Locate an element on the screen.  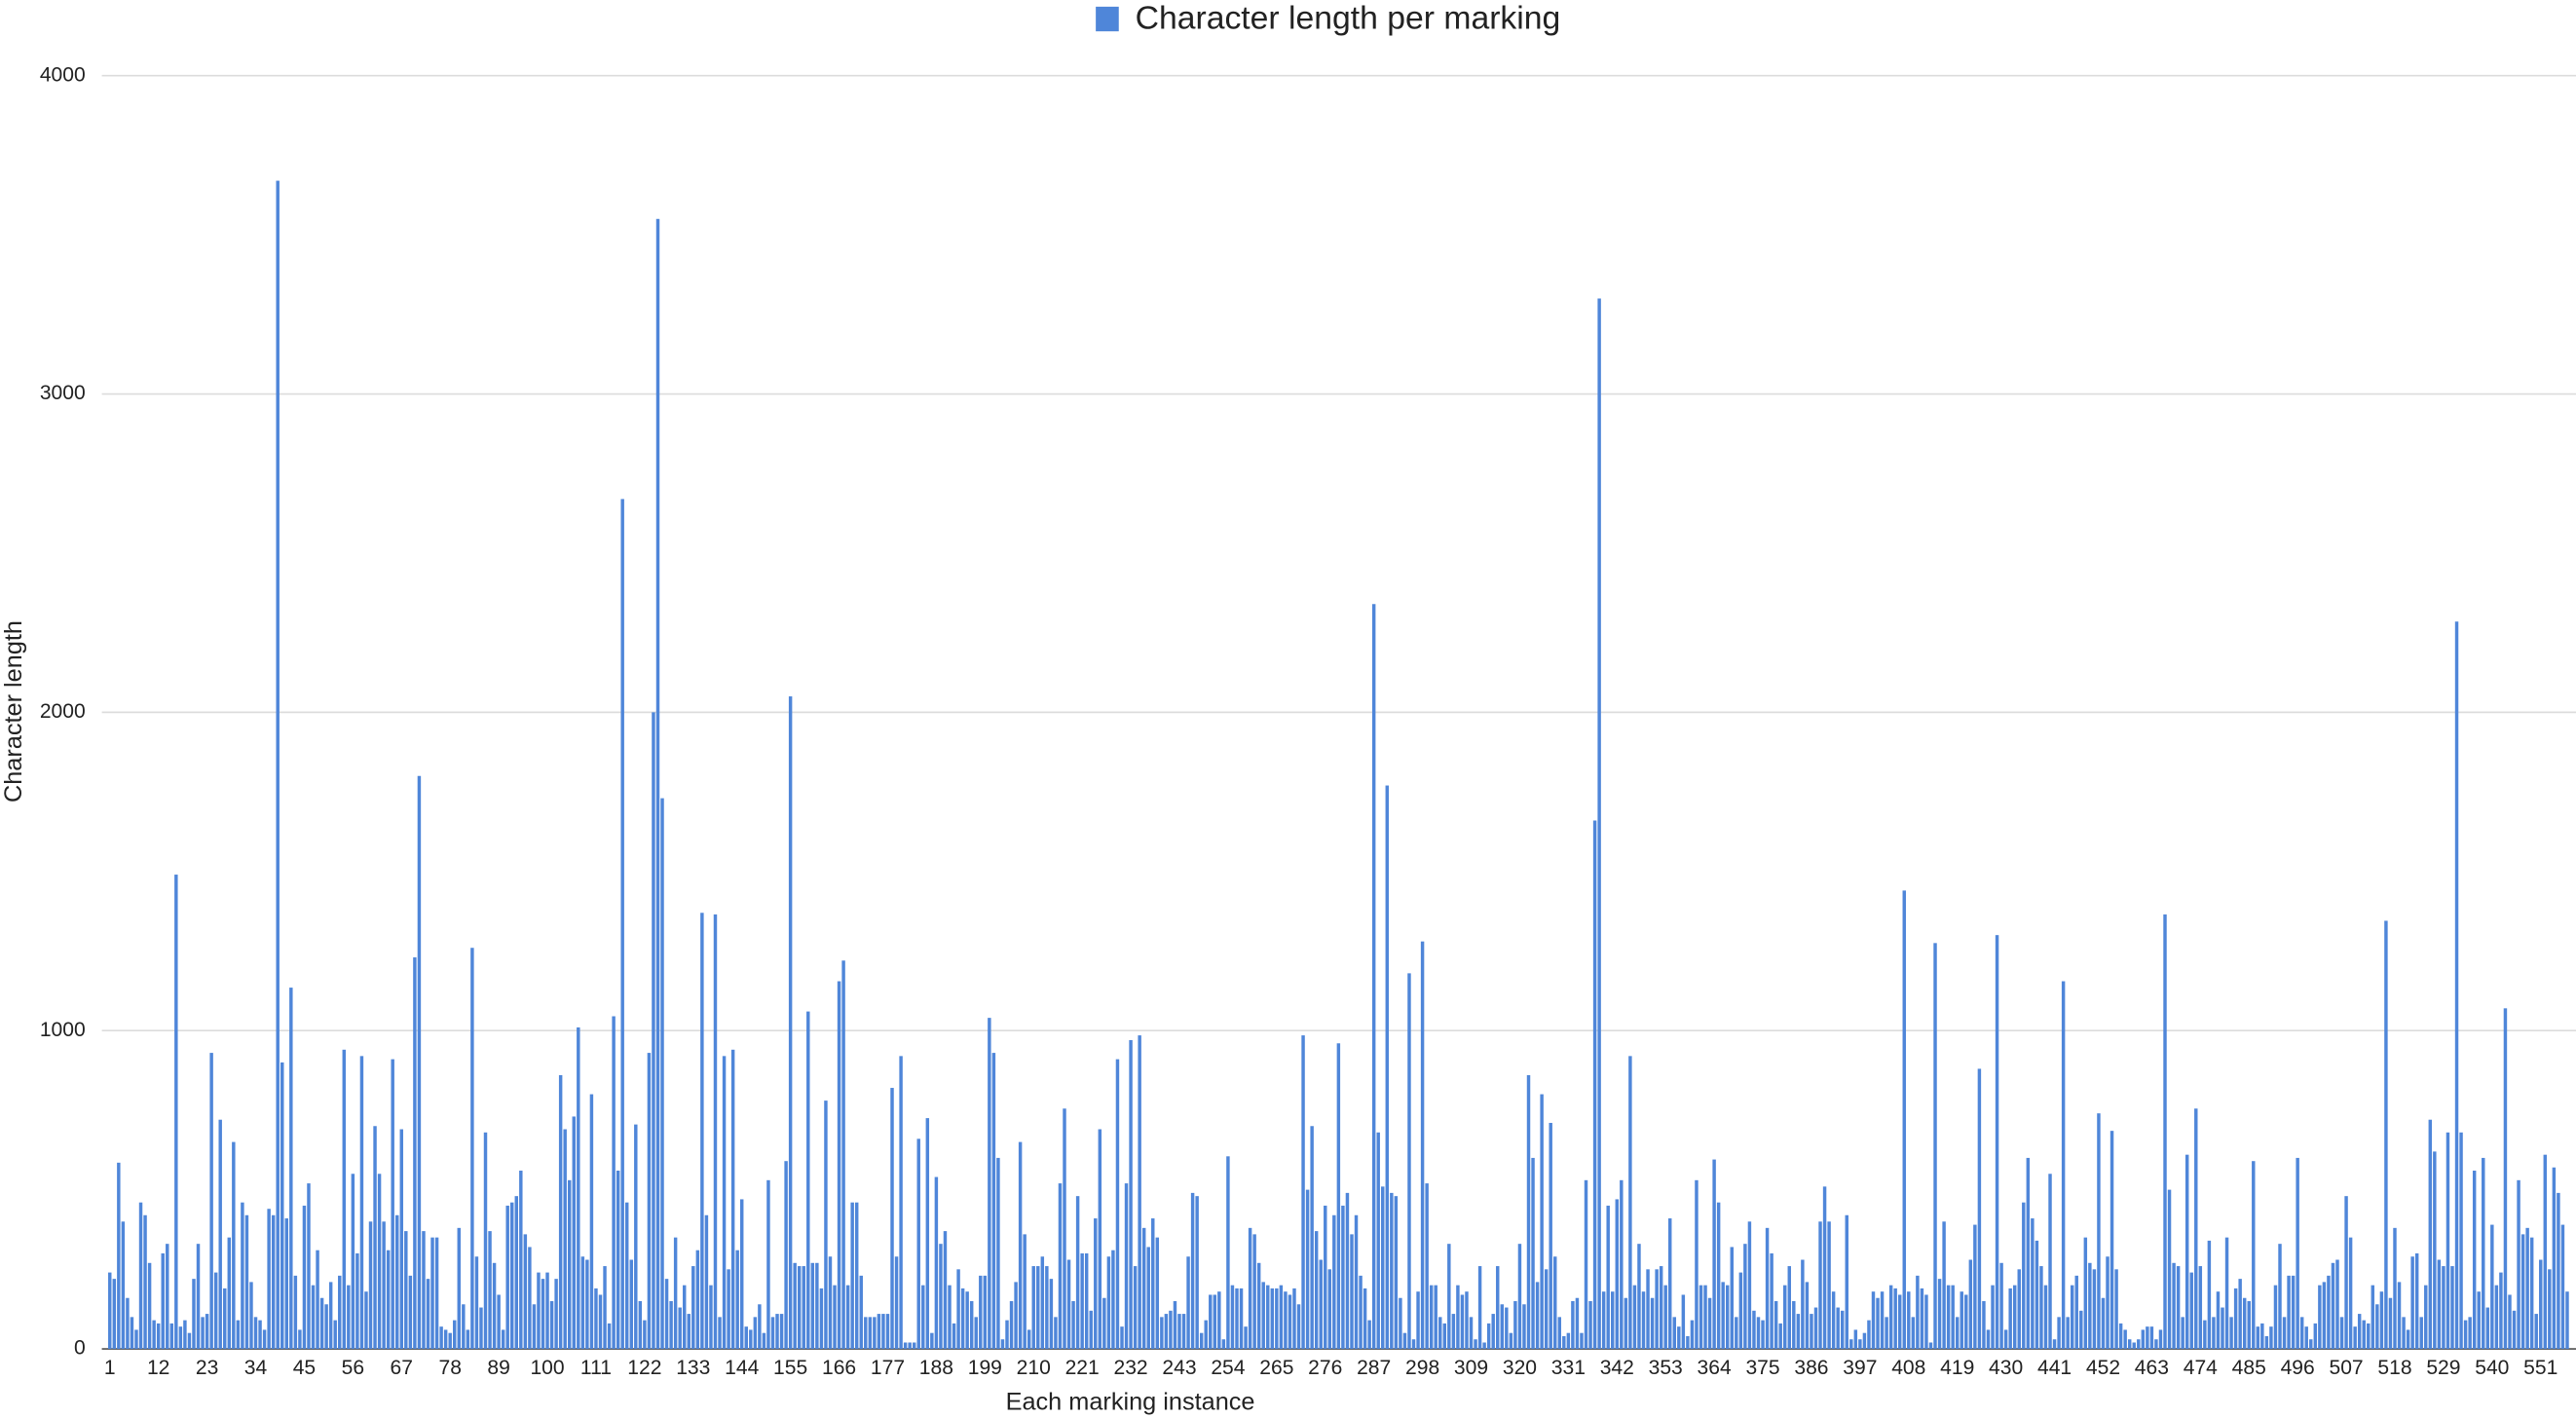
x-tick-label: 188 is located at coordinates (936, 1368).